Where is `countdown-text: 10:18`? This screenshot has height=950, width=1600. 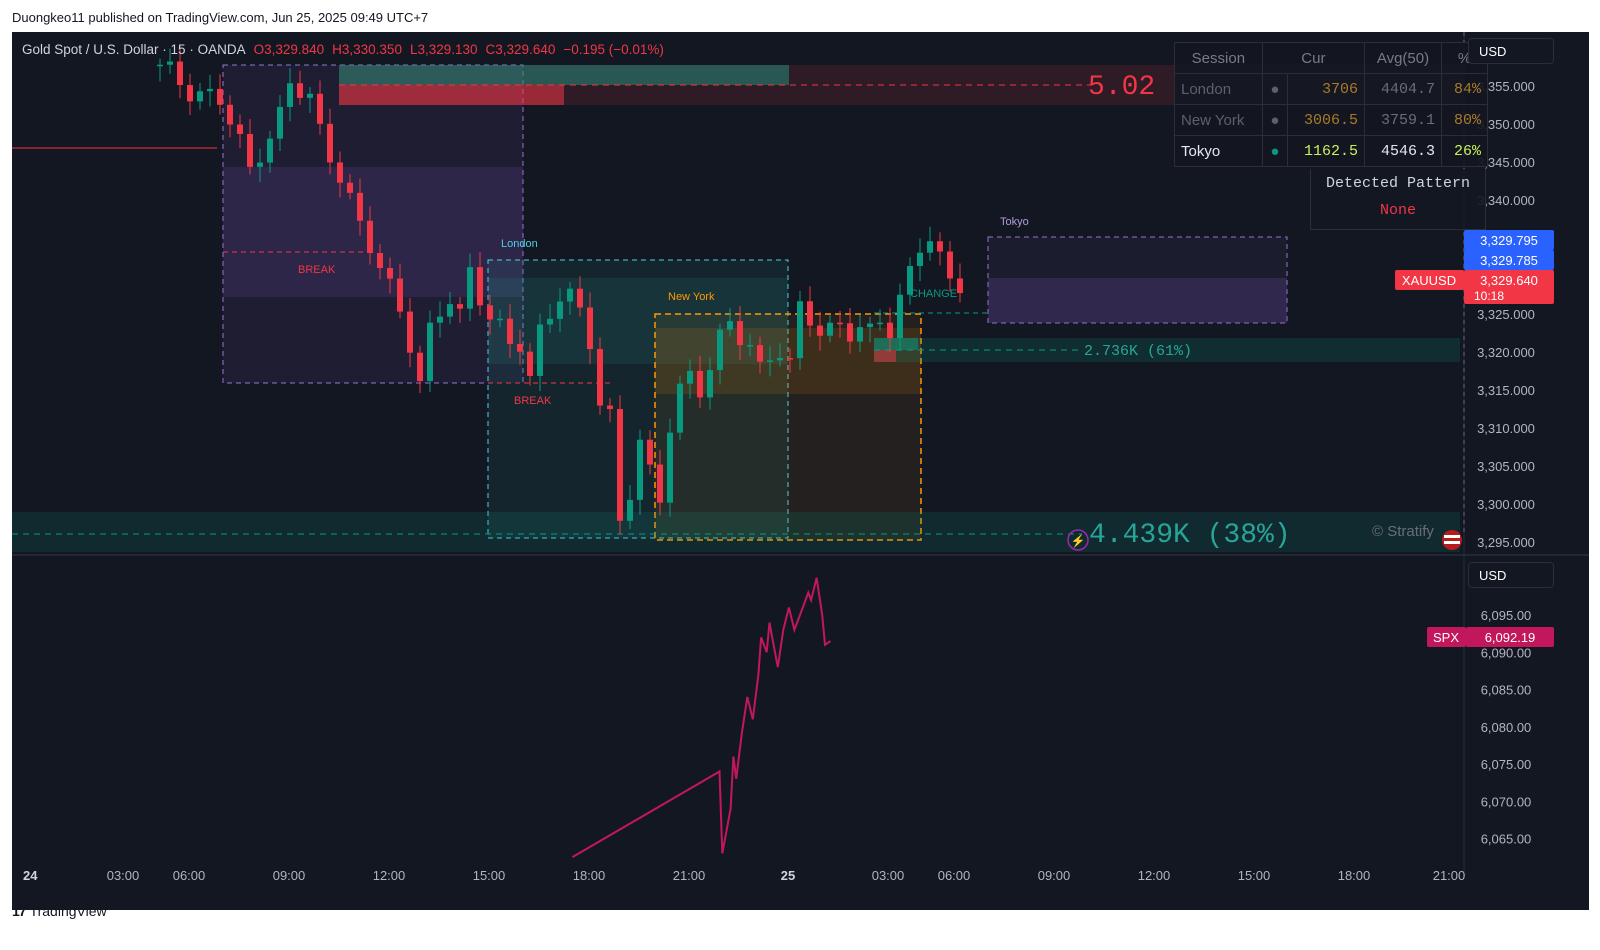 countdown-text: 10:18 is located at coordinates (1489, 296).